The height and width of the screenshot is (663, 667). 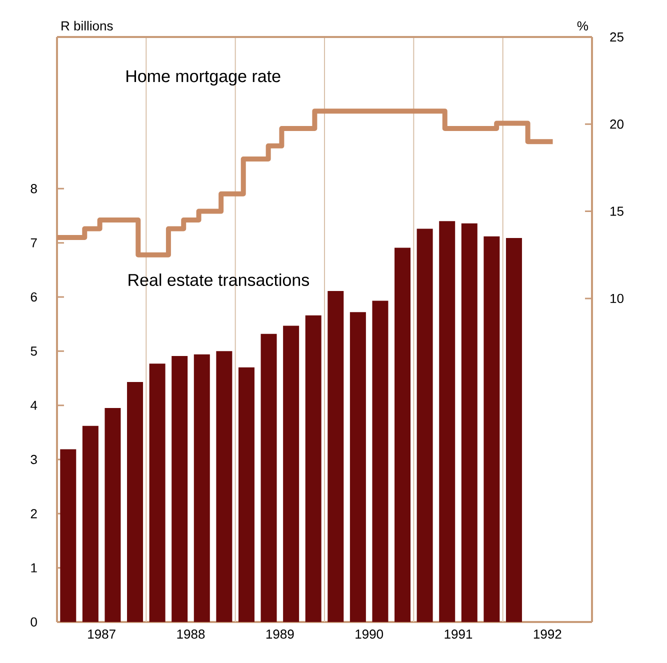 I want to click on x-tick-label: 1989, so click(x=280, y=634).